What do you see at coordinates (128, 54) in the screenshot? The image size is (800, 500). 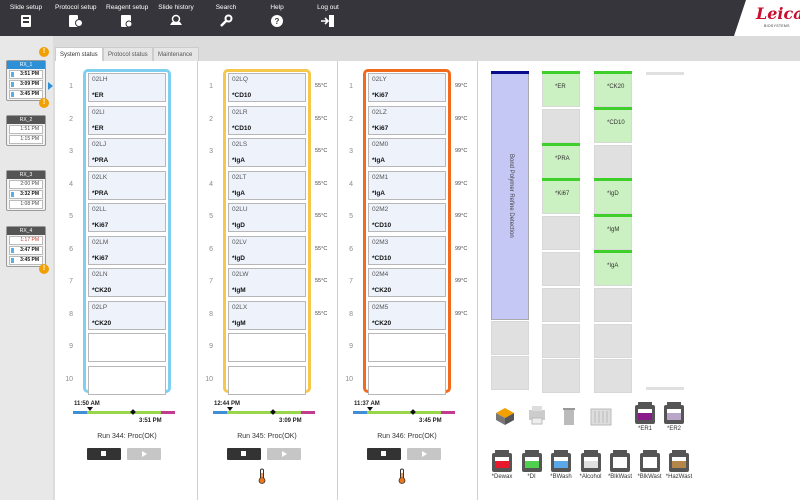 I see `tab-protocol-status: Protocol status` at bounding box center [128, 54].